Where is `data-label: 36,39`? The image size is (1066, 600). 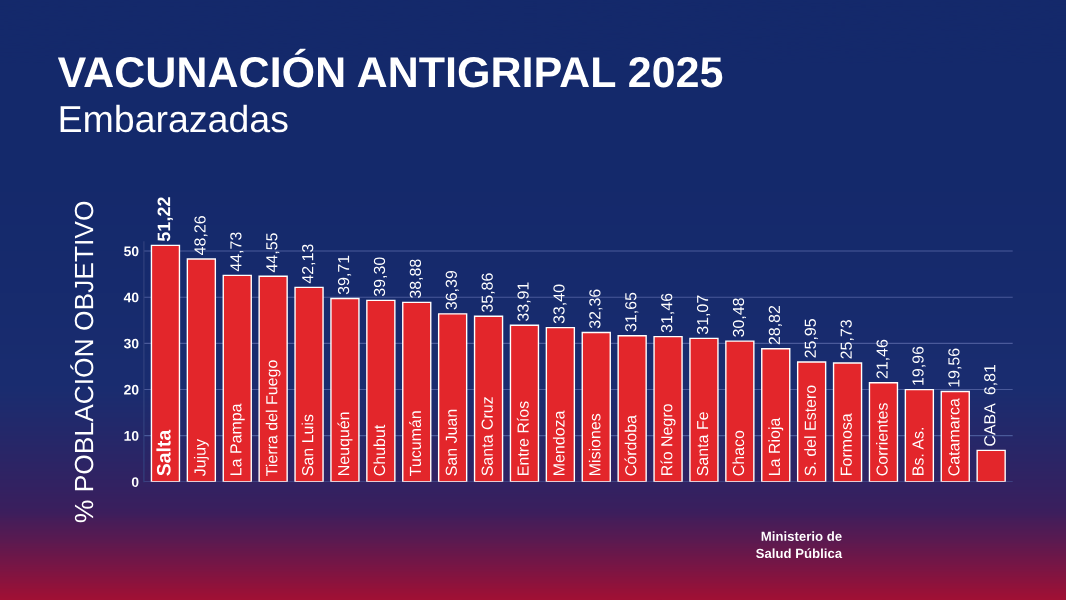 data-label: 36,39 is located at coordinates (452, 290).